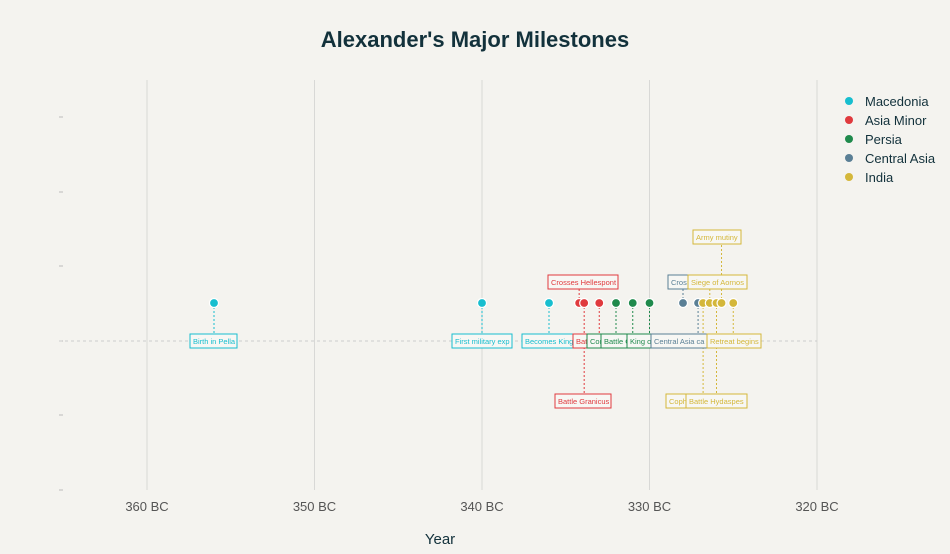 The image size is (950, 554). I want to click on label-text: Crosses Hellespont, so click(584, 282).